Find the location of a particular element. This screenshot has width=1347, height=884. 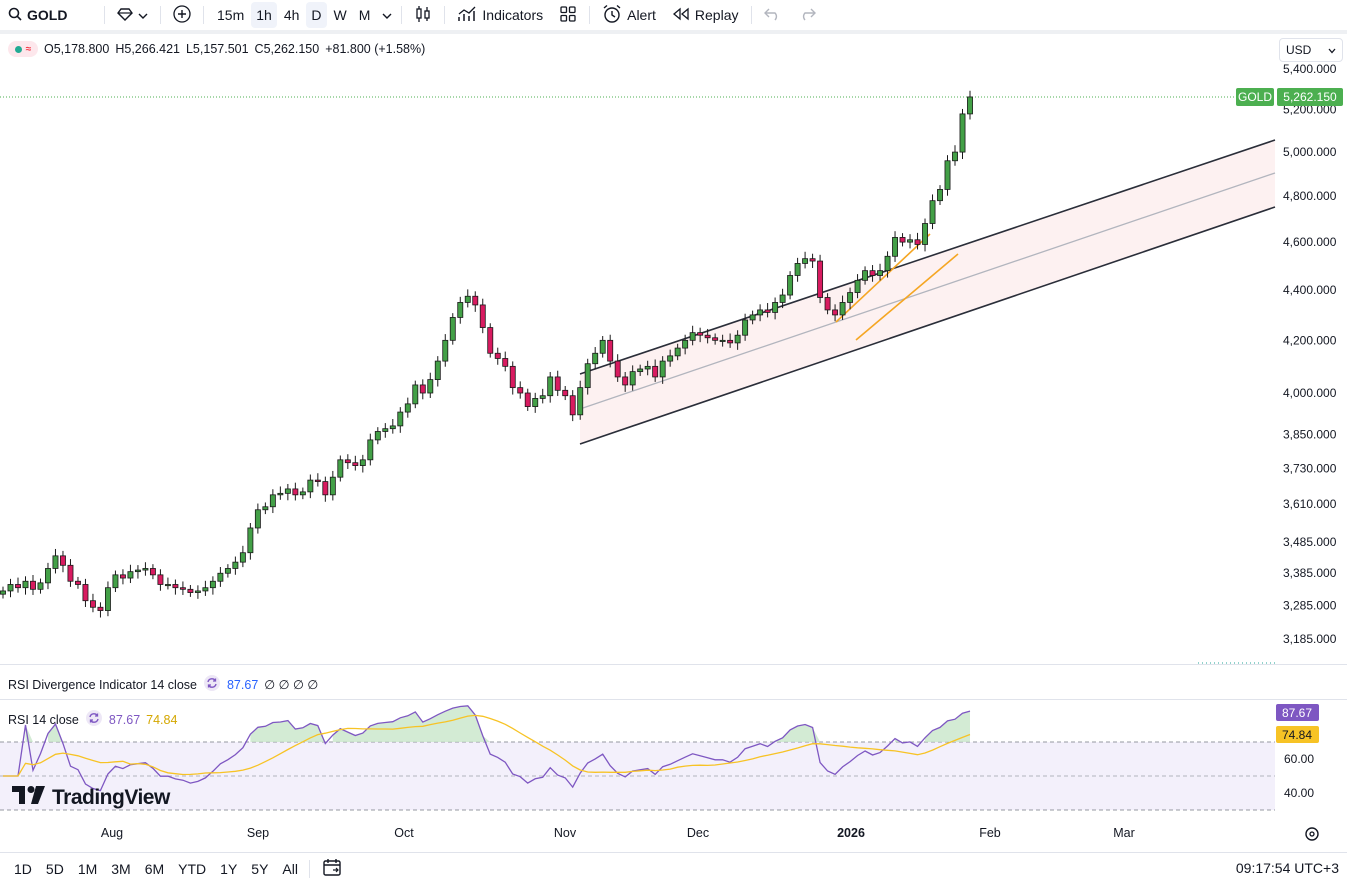

rsi-tick-40: 40.00 is located at coordinates (1299, 793).